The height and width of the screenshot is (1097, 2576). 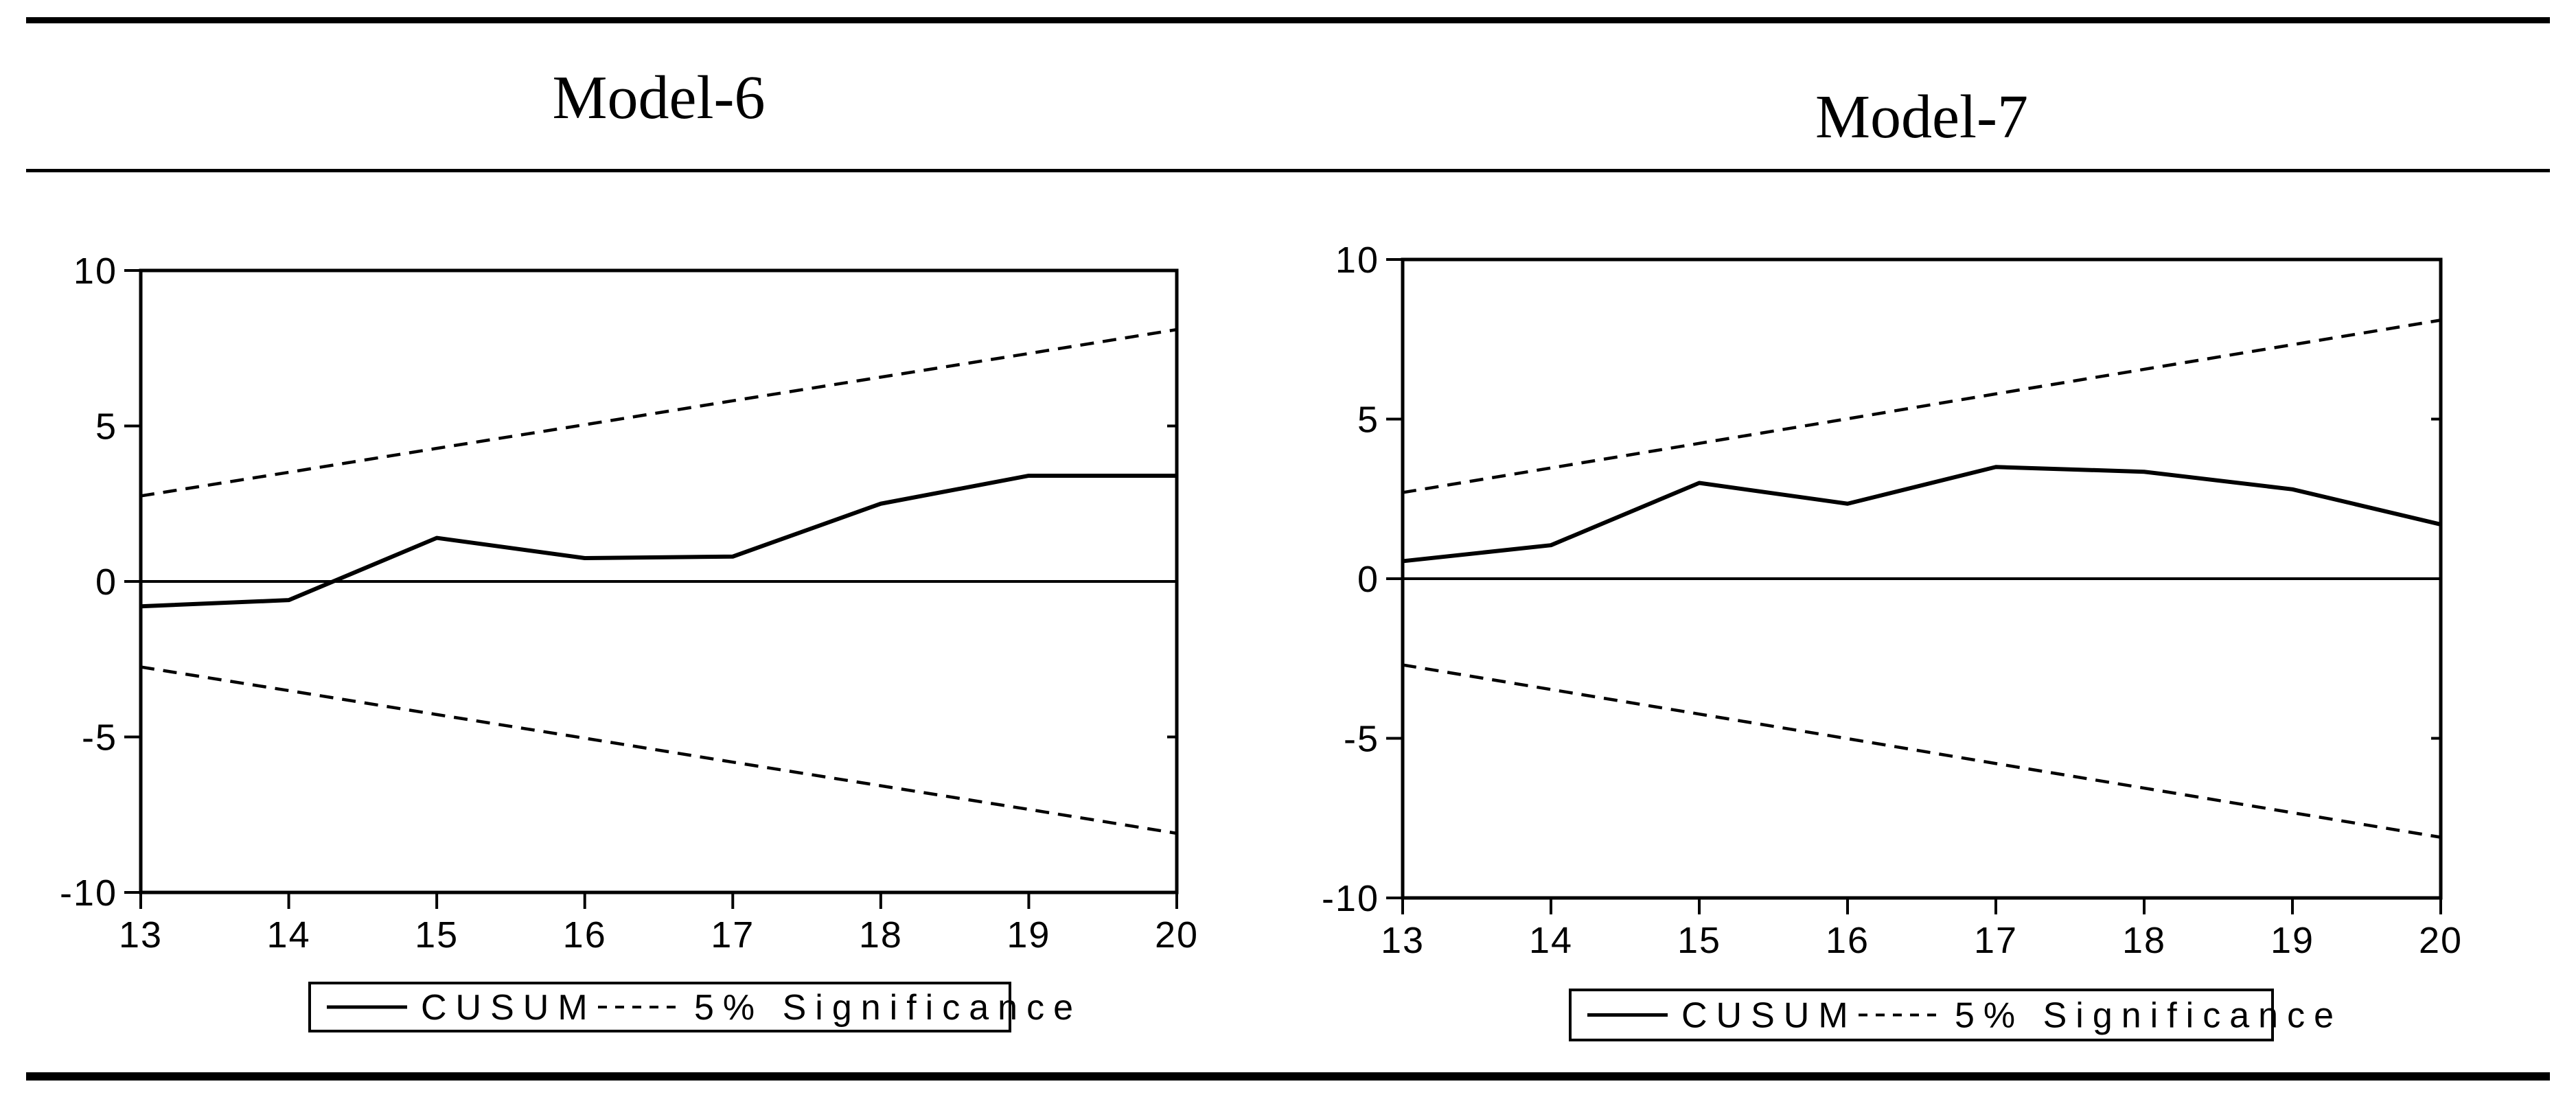 What do you see at coordinates (1921, 117) in the screenshot?
I see `chart-title-model7: Model-7` at bounding box center [1921, 117].